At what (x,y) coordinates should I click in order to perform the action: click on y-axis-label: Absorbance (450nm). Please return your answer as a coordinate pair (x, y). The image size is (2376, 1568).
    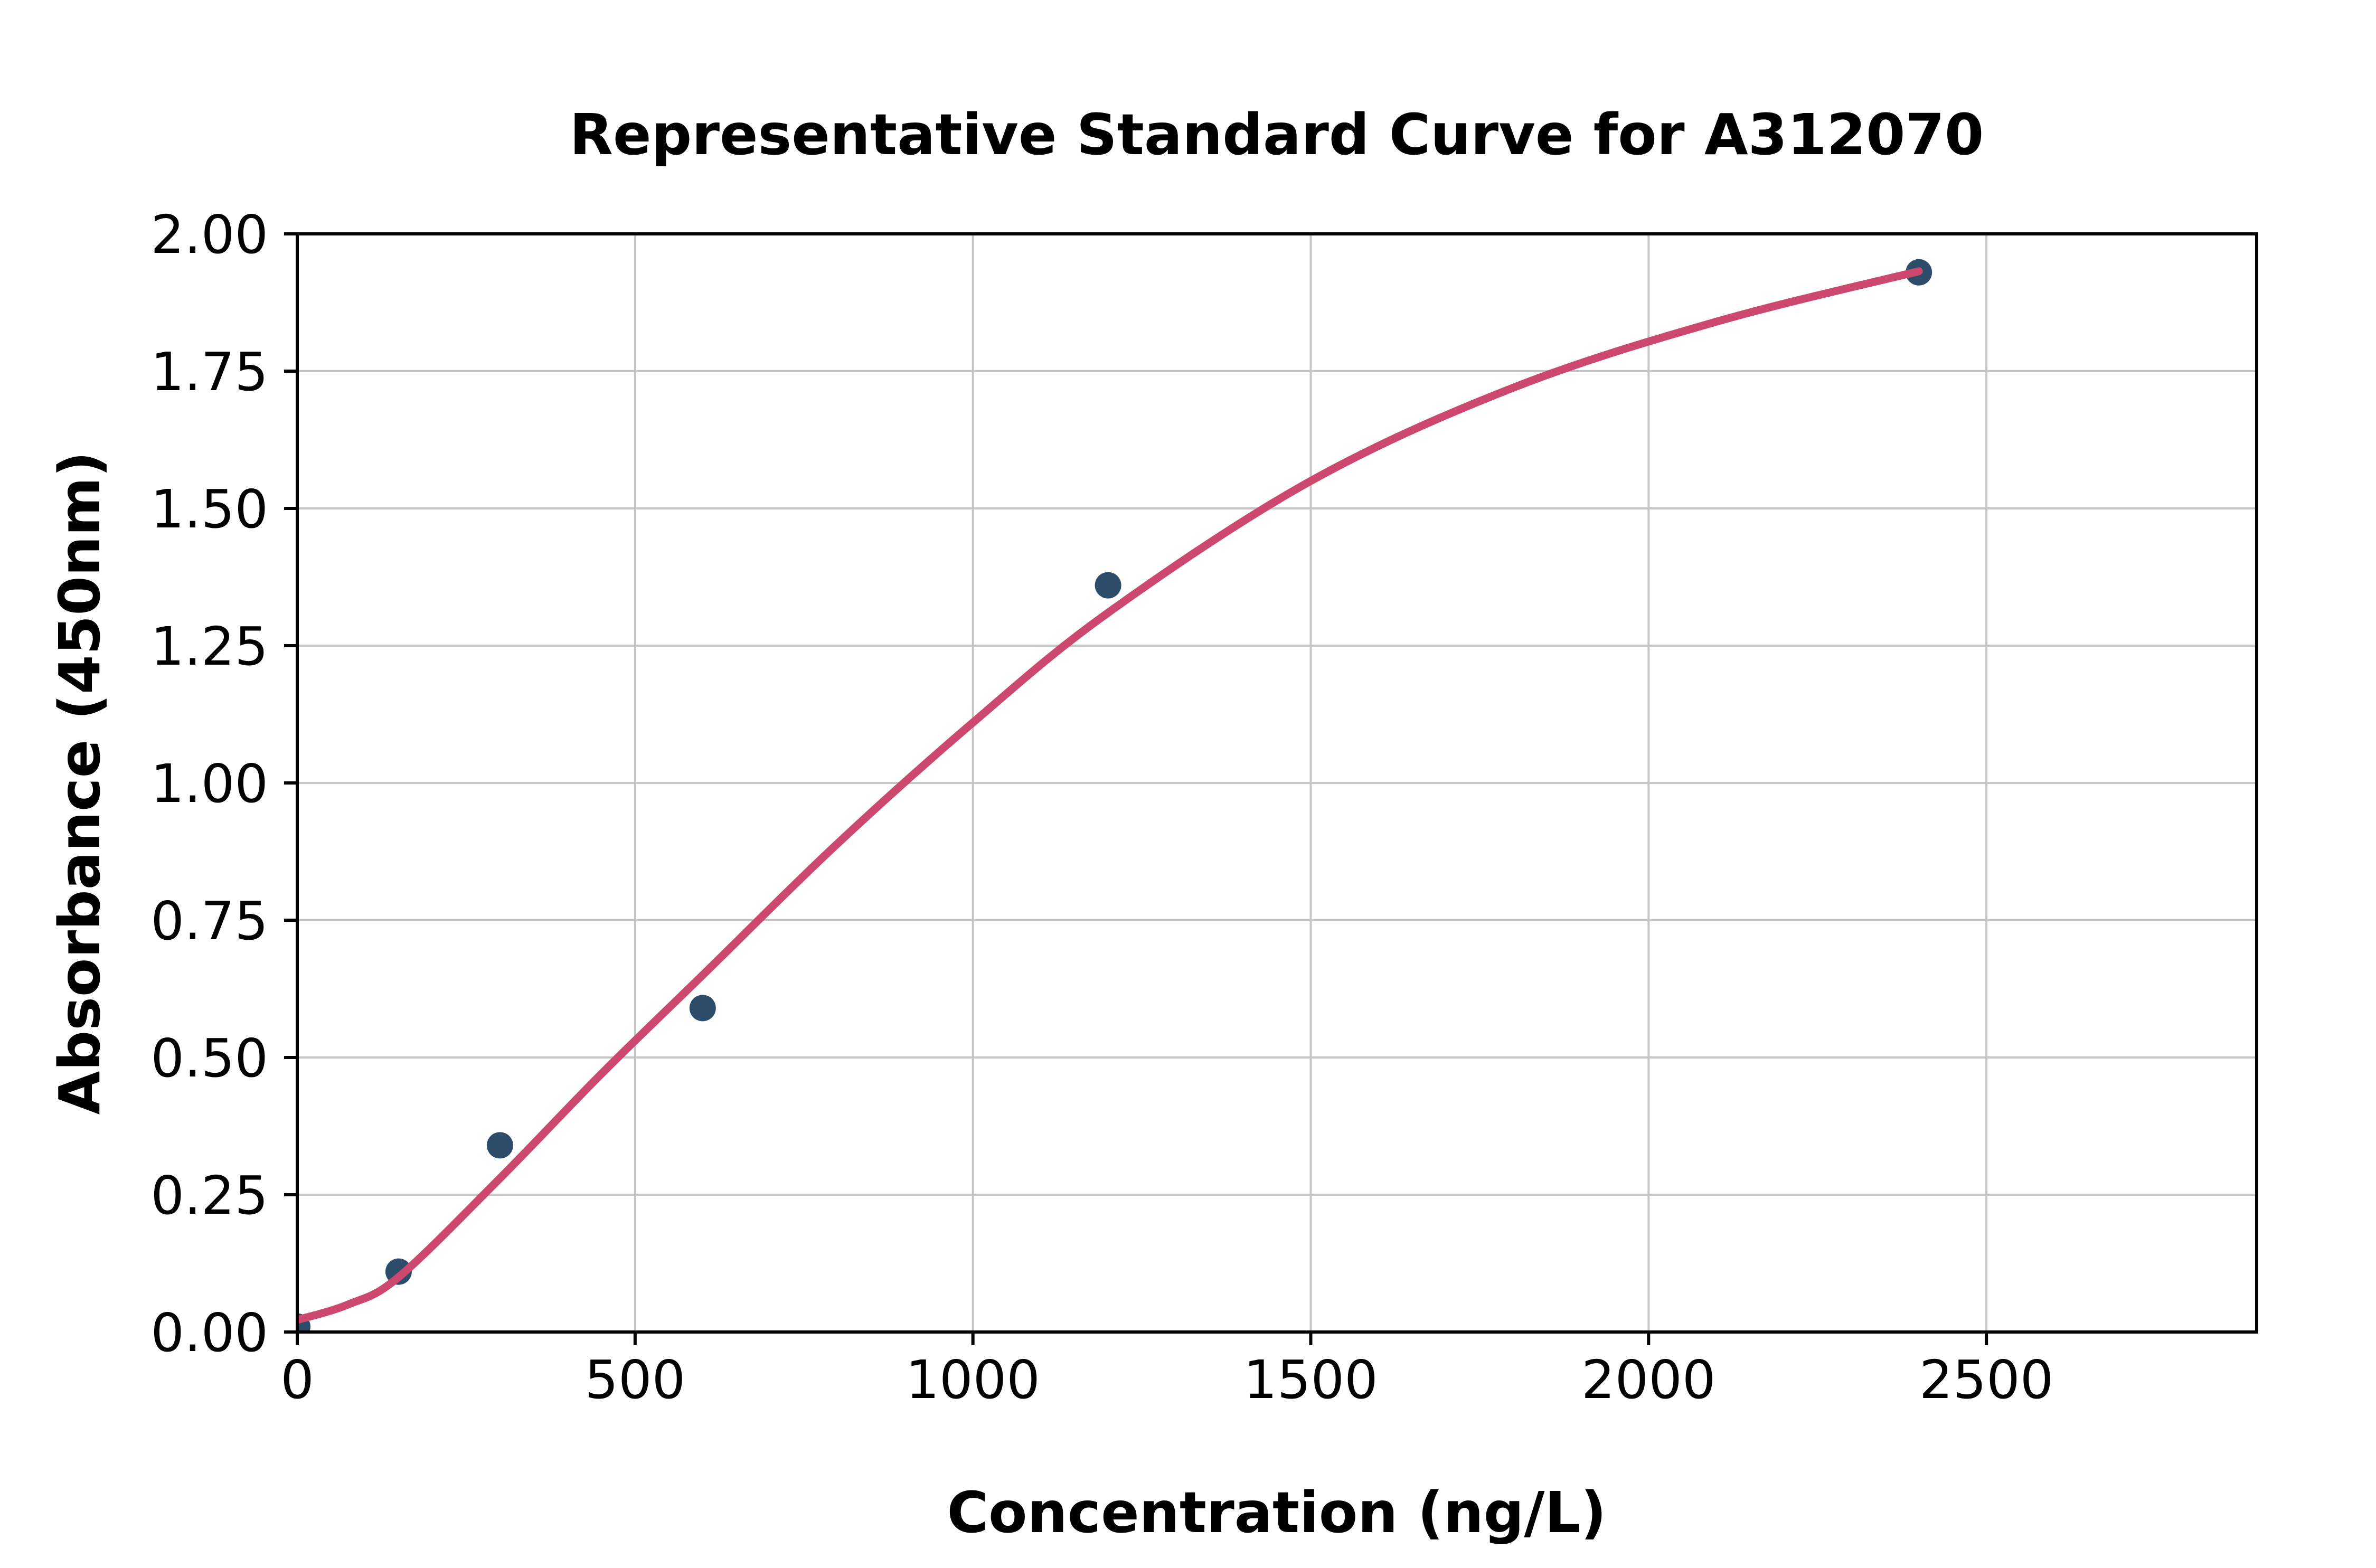
    Looking at the image, I should click on (80, 782).